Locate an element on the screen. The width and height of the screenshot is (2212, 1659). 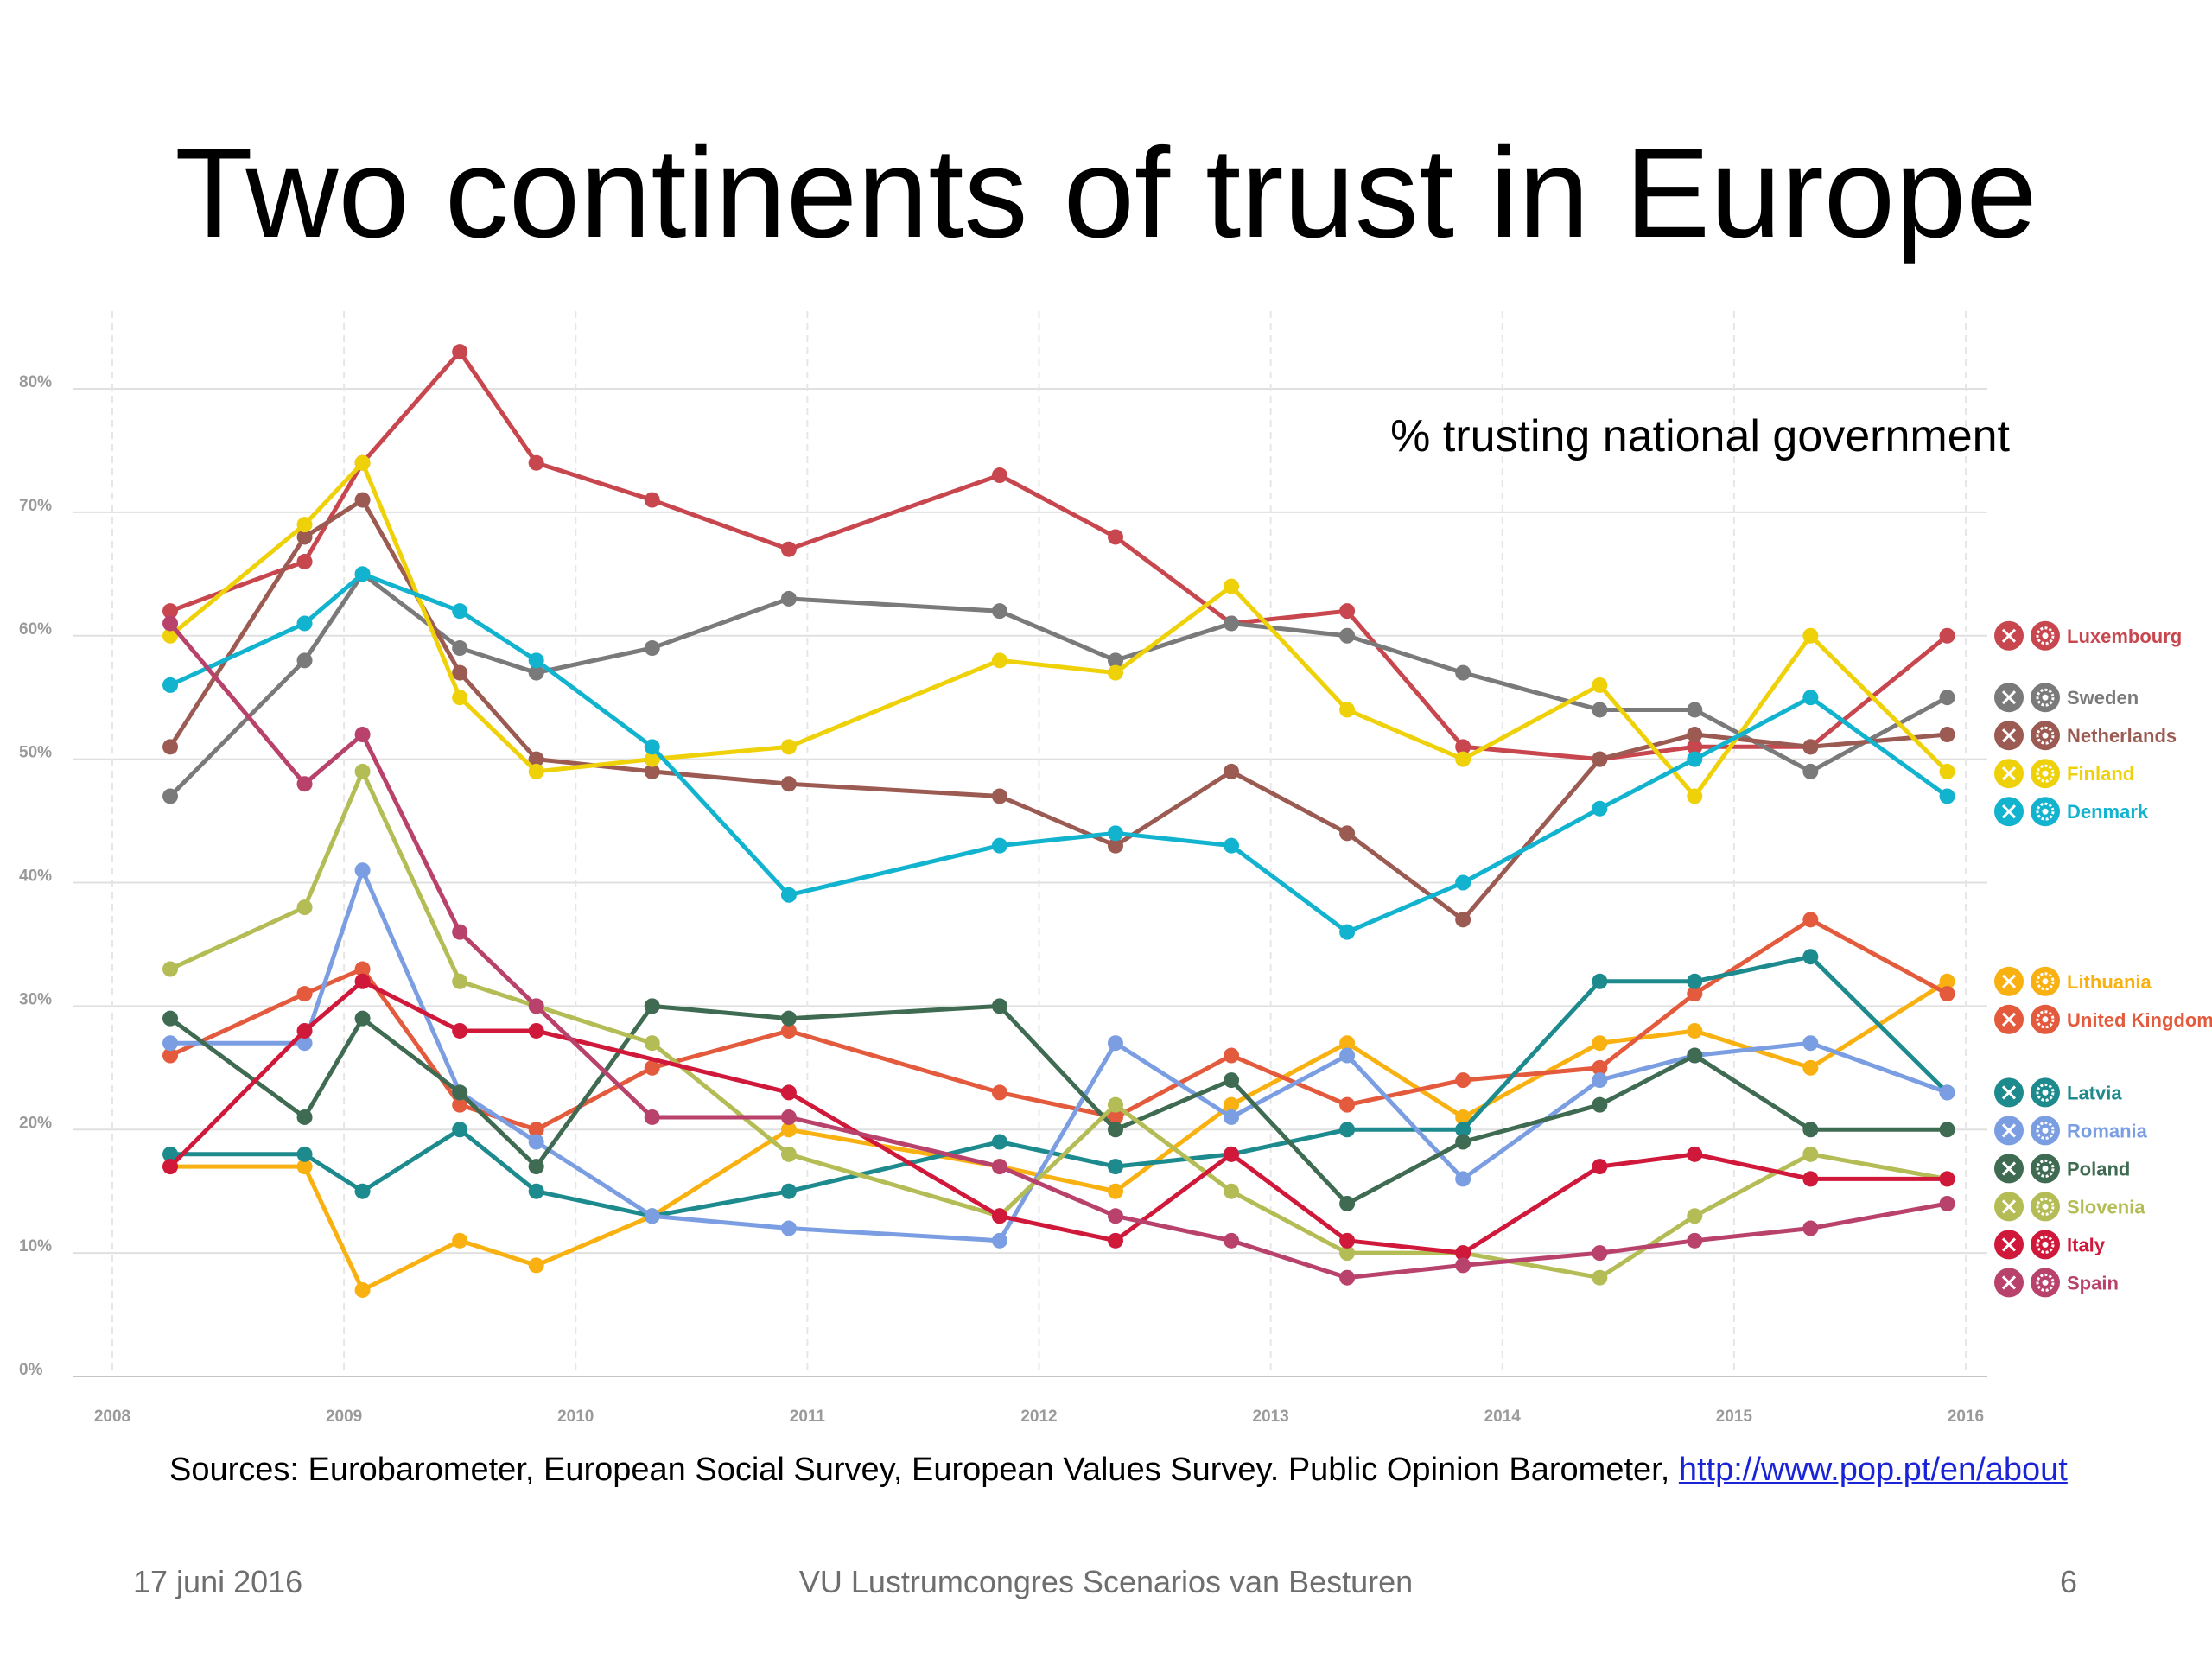
legend-item-romania: Romania is located at coordinates (2071, 1131).